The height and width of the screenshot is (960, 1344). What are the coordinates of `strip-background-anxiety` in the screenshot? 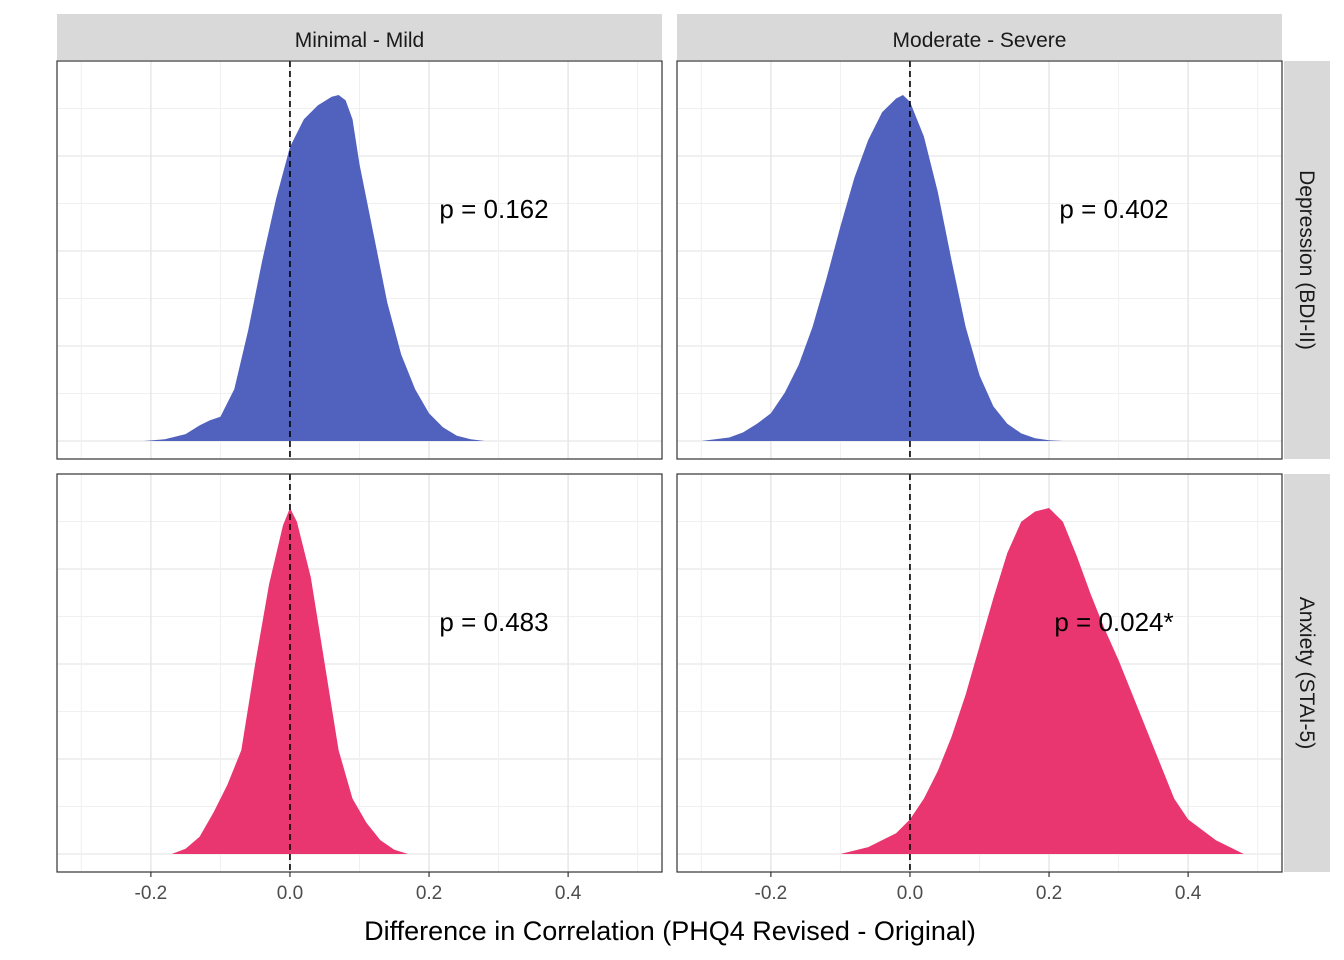 It's located at (1307, 673).